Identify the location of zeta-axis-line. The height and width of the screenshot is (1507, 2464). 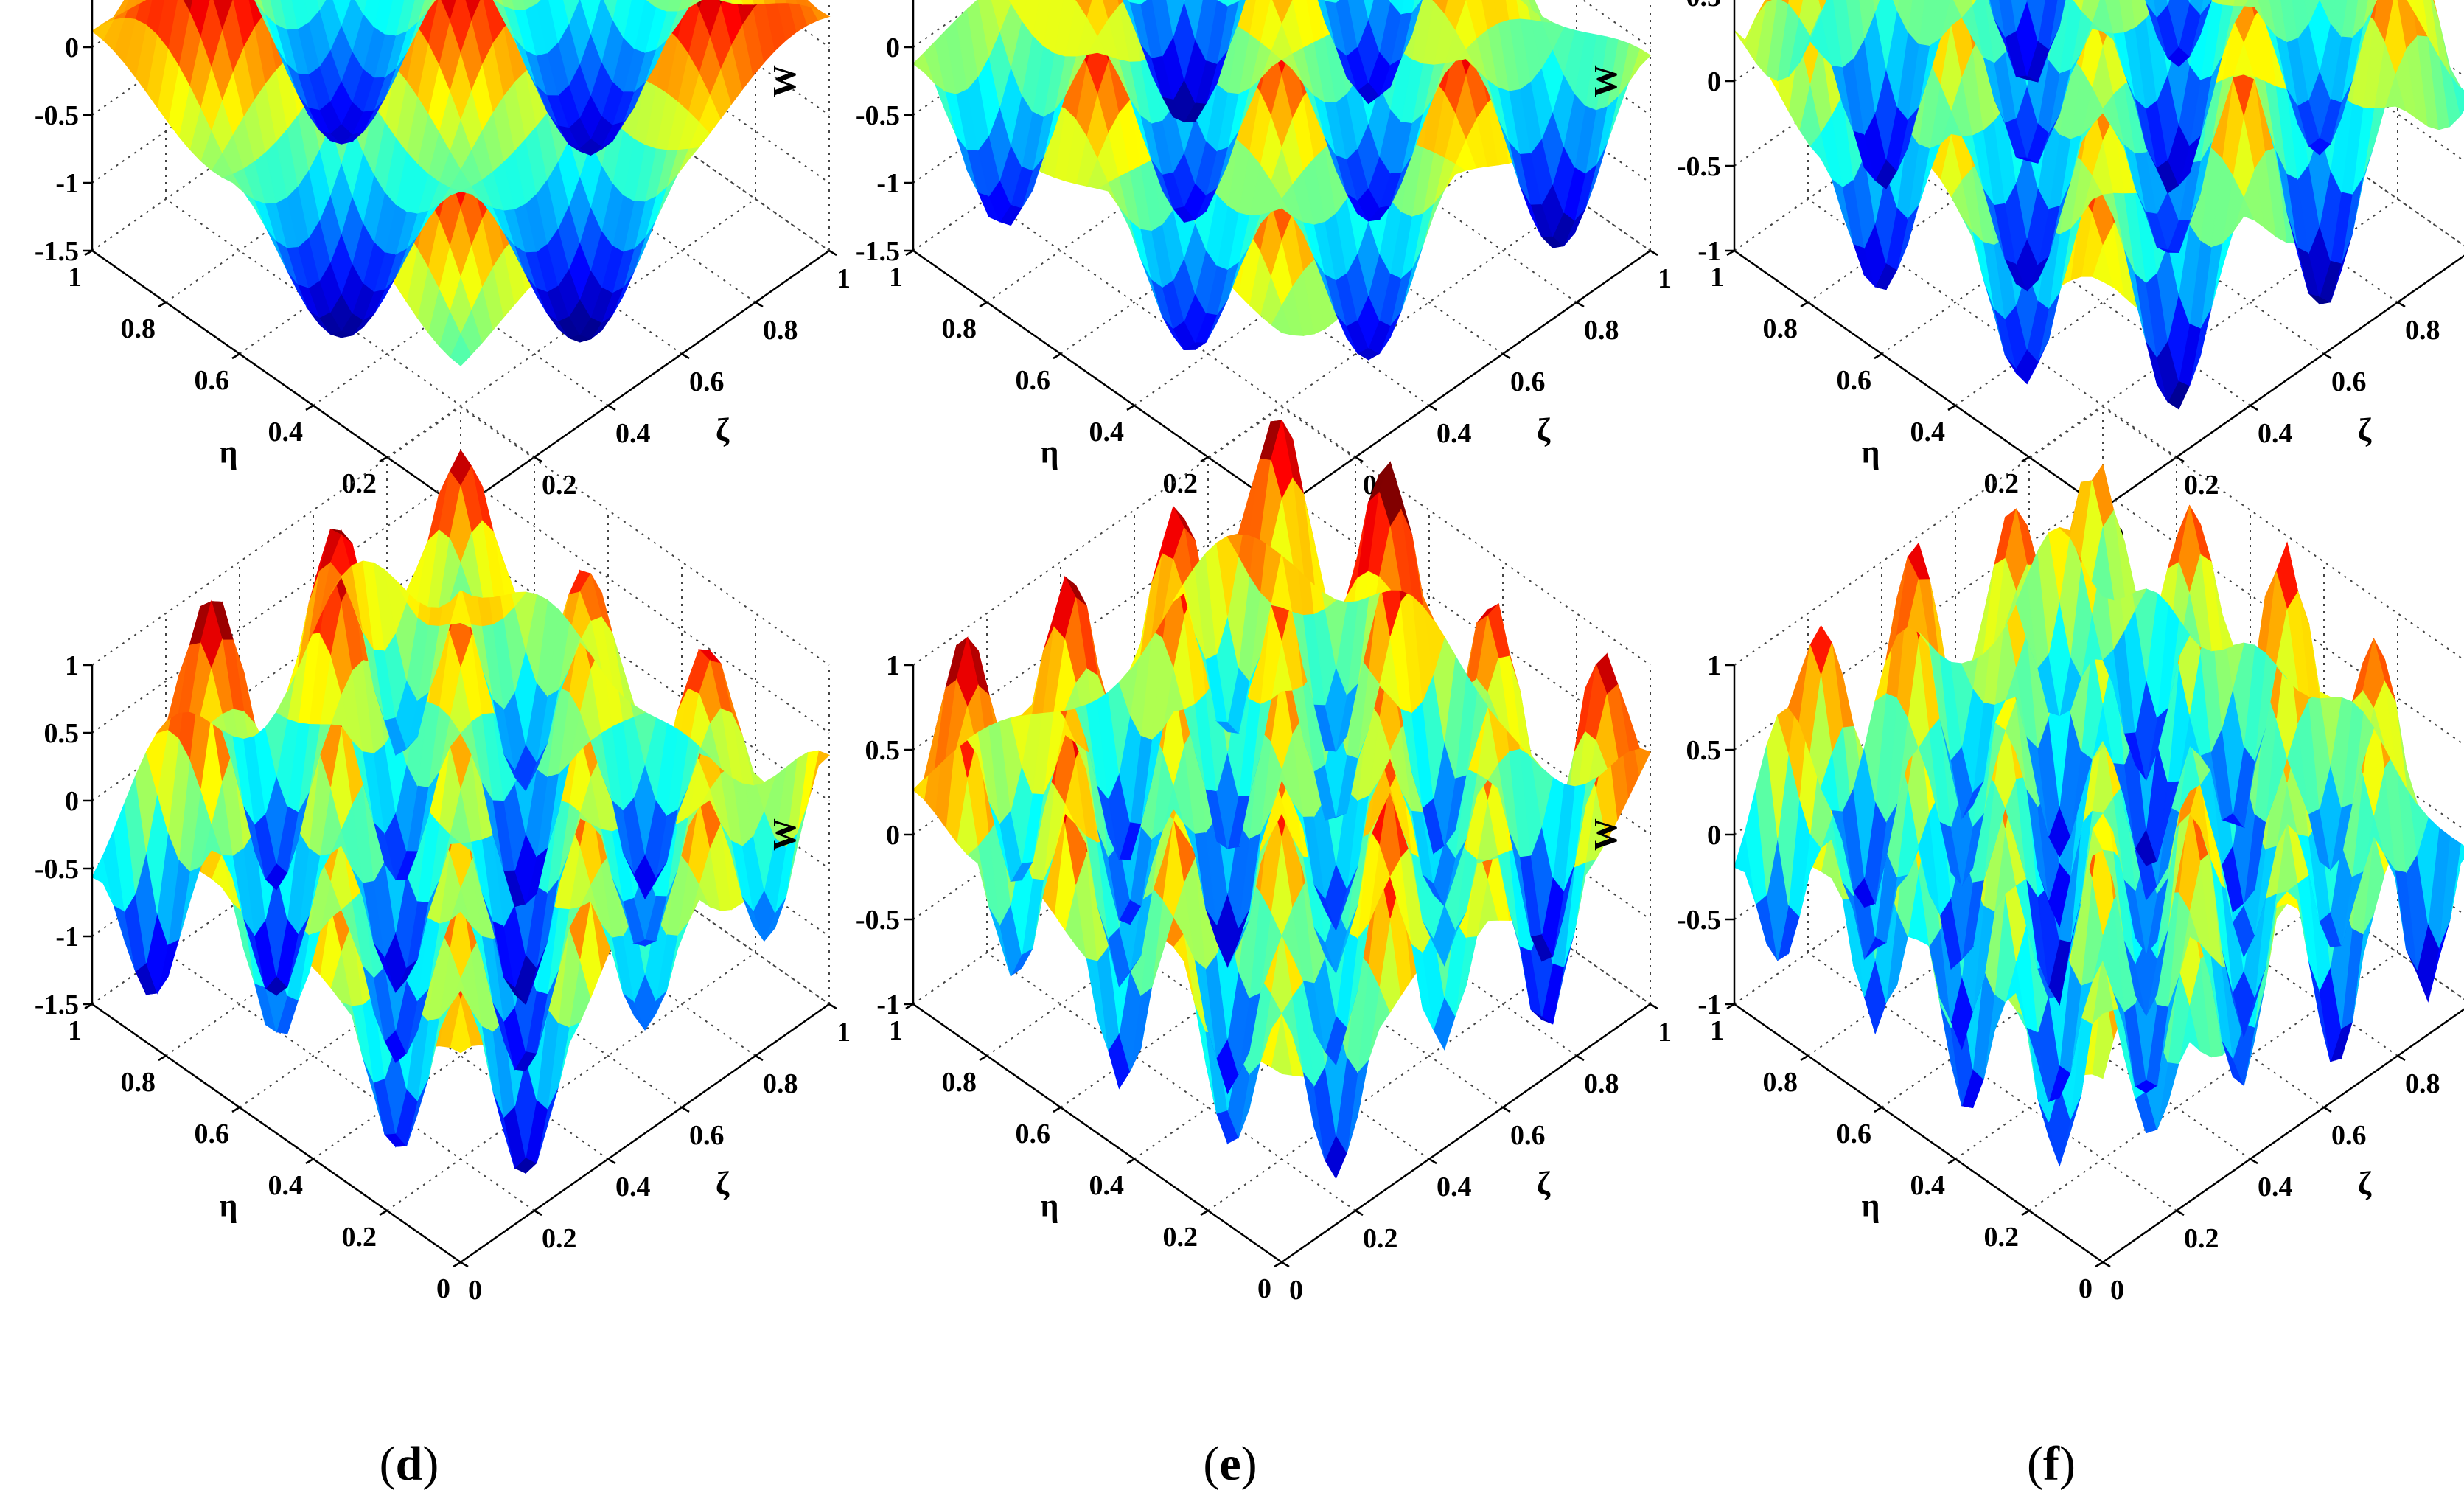
(645, 379).